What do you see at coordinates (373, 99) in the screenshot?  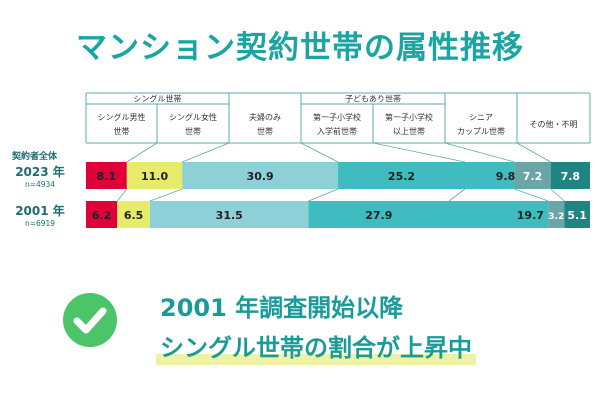 I see `header-group-label: 子どもあり世帯` at bounding box center [373, 99].